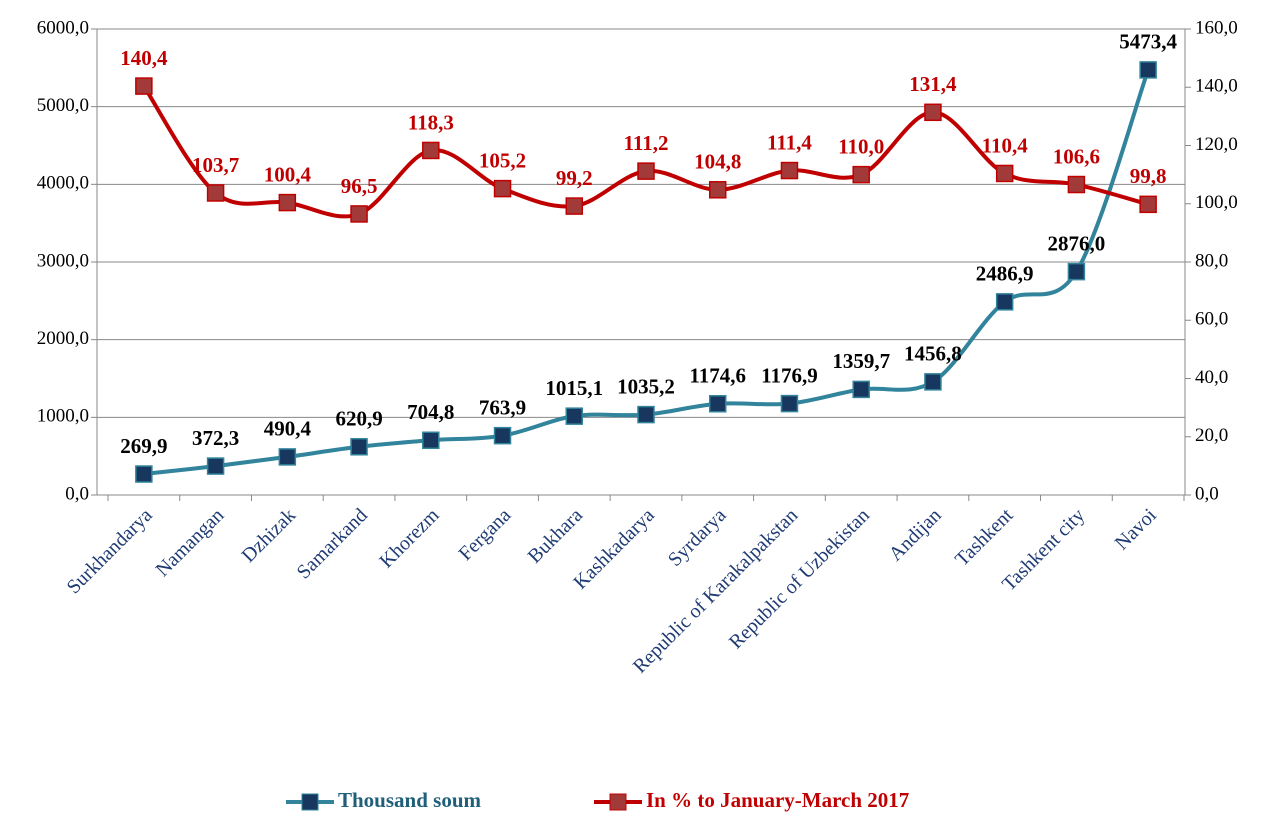 The width and height of the screenshot is (1273, 818). Describe the element at coordinates (63, 27) in the screenshot. I see `y-tick-label: 6000,0` at that location.